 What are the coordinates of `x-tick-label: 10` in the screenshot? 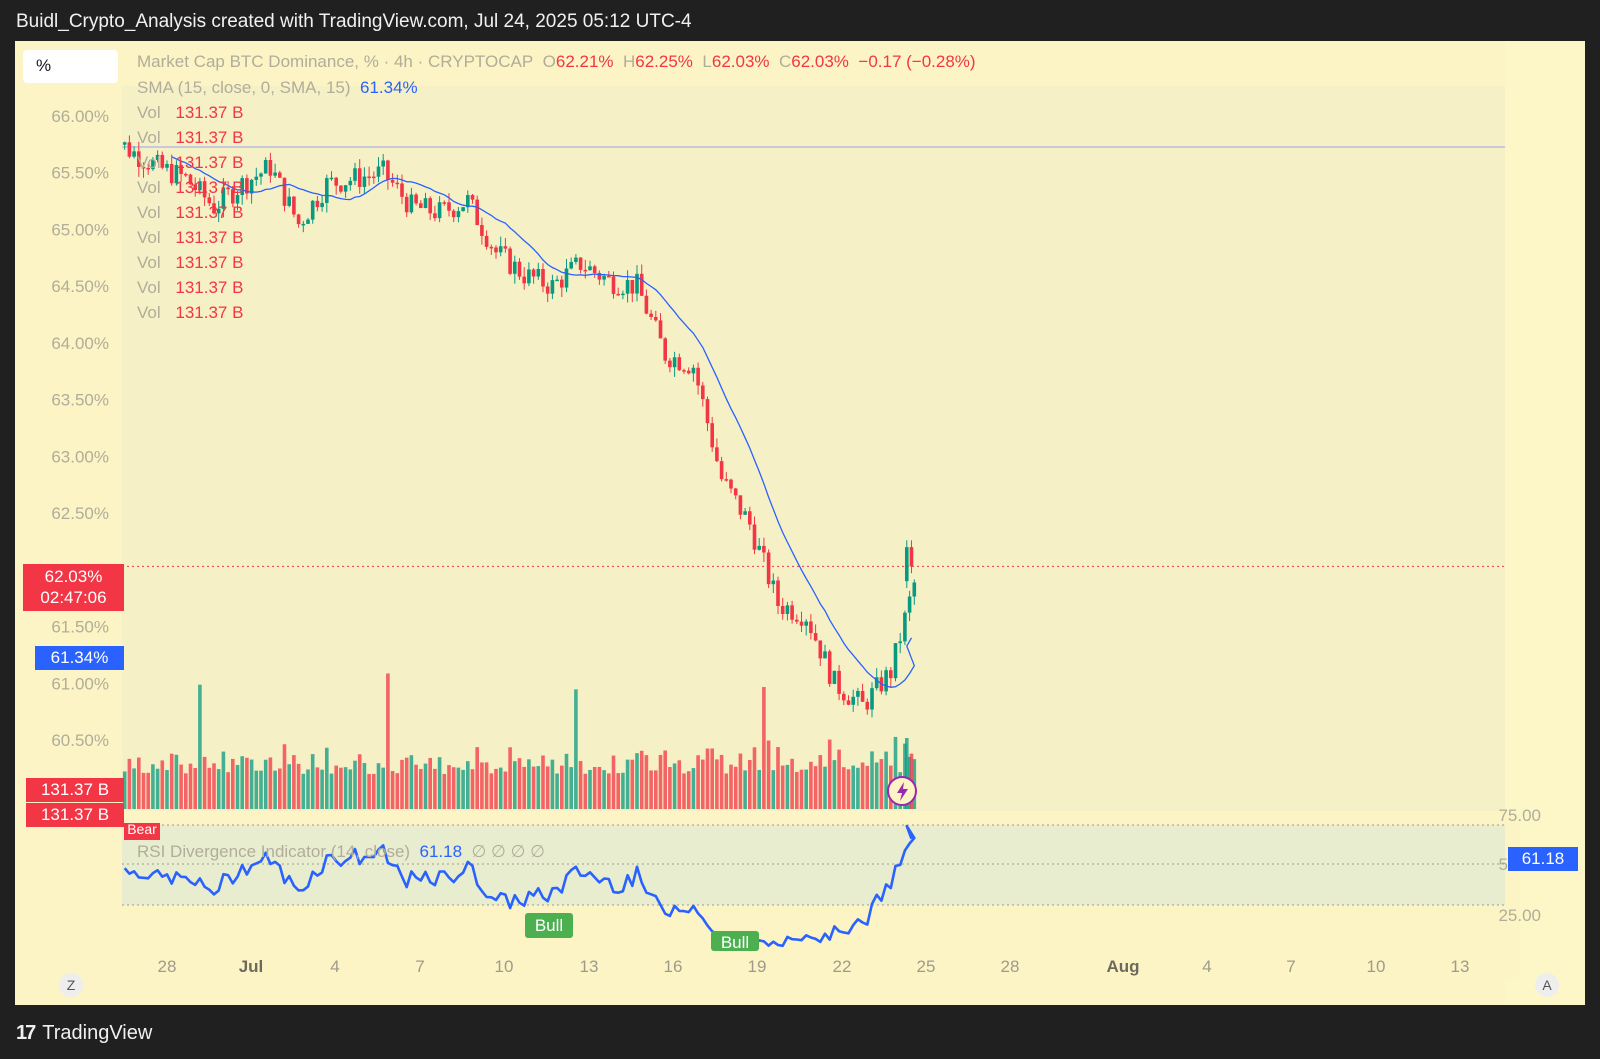 It's located at (504, 966).